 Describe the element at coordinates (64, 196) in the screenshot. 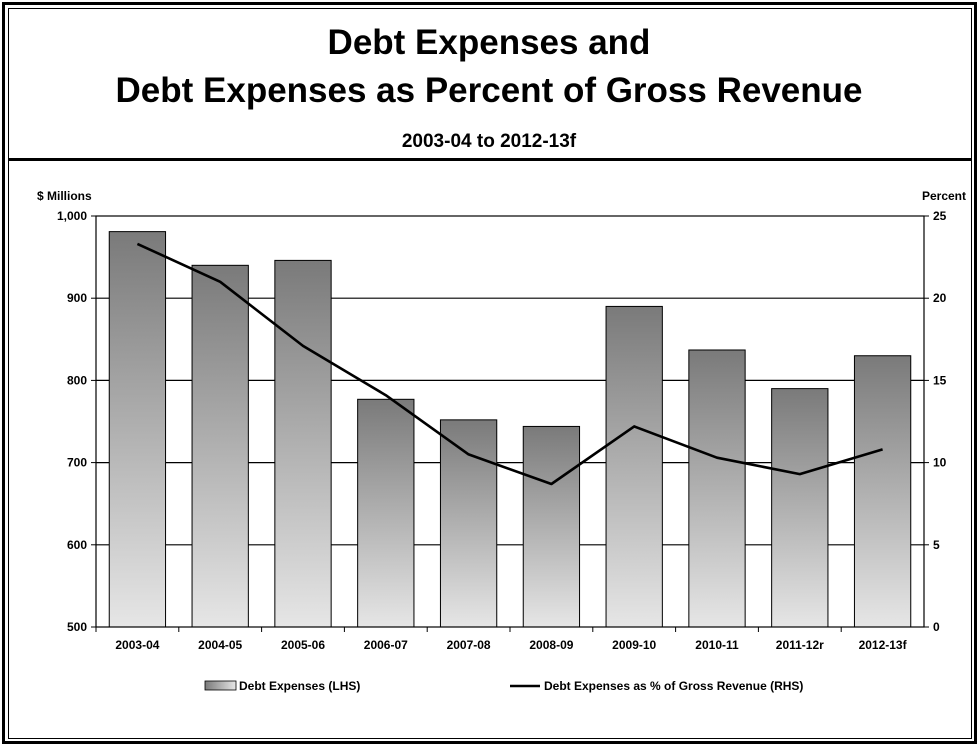

I see `y-axis-left-label: $ Millions` at that location.